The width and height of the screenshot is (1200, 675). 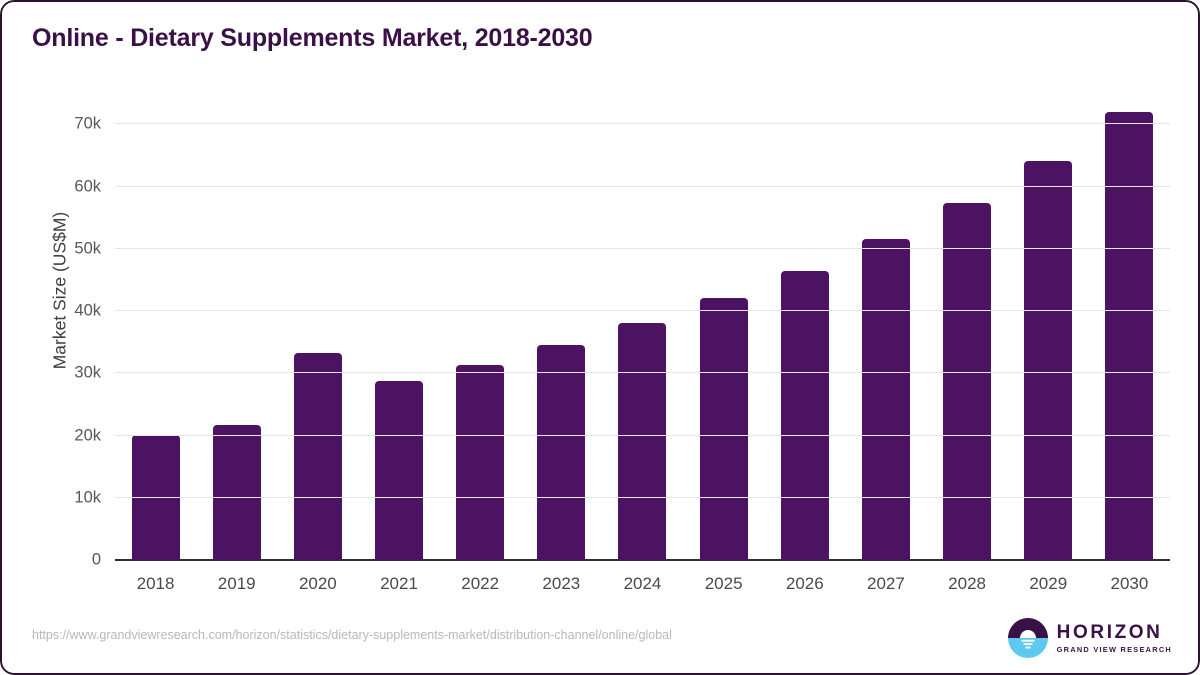 What do you see at coordinates (317, 327) in the screenshot?
I see `bar-group: 2020` at bounding box center [317, 327].